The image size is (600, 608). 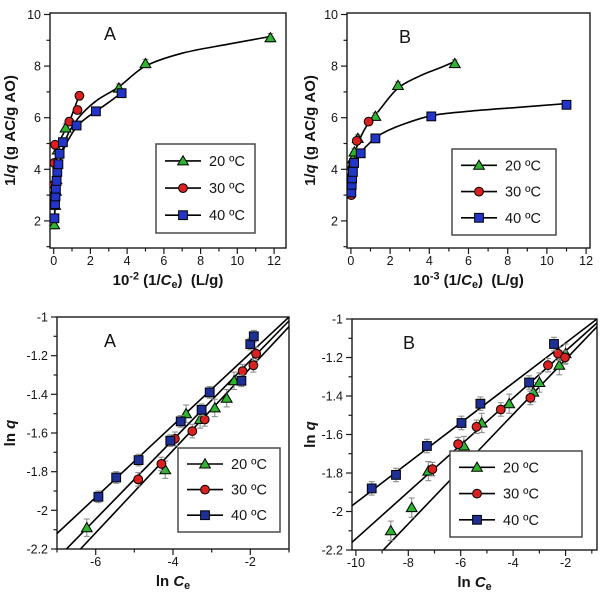 What do you see at coordinates (356, 563) in the screenshot?
I see `x-tick-label: -10` at bounding box center [356, 563].